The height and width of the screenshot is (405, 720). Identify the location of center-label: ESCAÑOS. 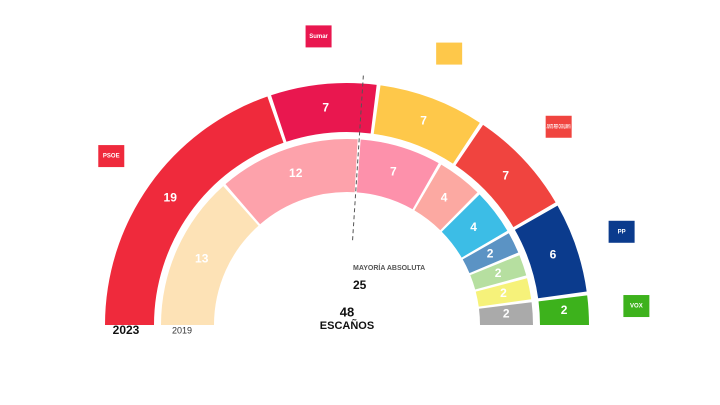
(347, 325).